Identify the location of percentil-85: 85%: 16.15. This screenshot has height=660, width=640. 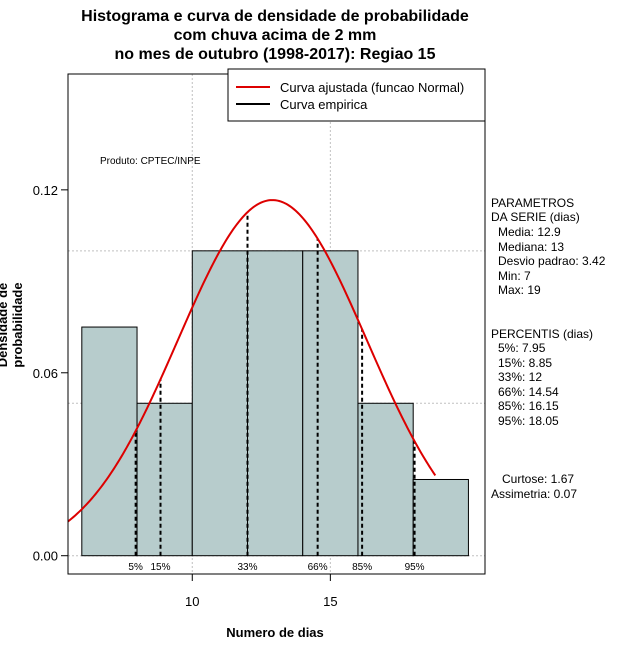
(528, 406).